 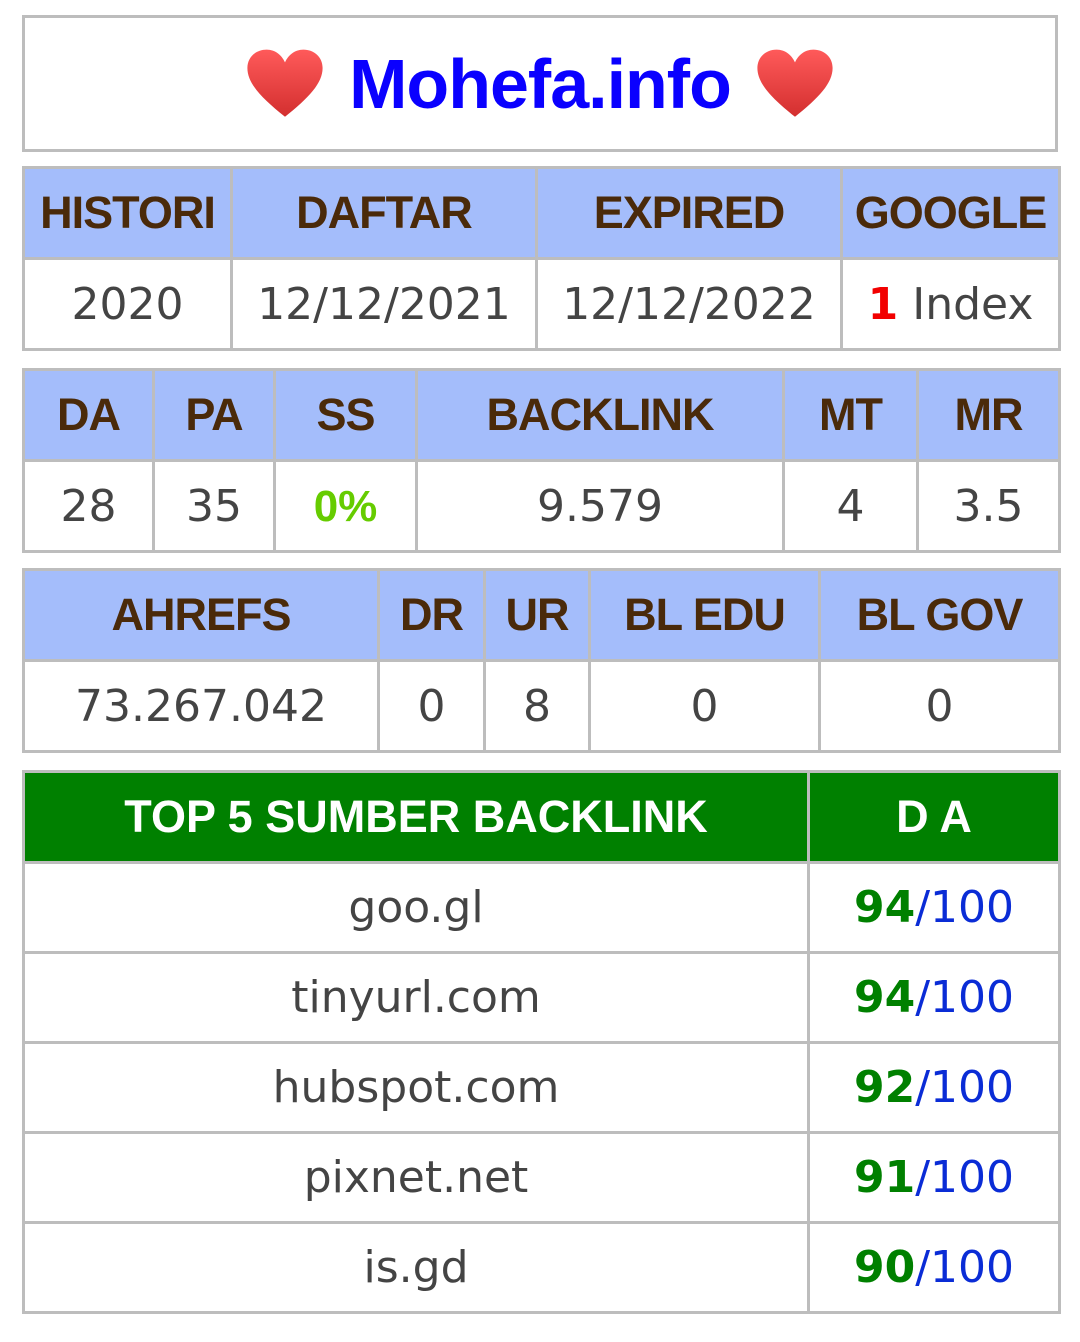 I want to click on backlink-source: is.gd, so click(x=416, y=1267).